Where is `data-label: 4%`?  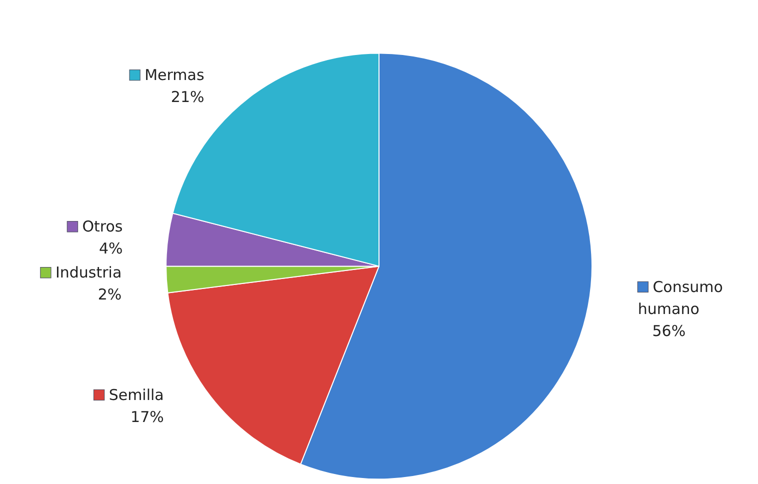
data-label: 4% is located at coordinates (103, 249).